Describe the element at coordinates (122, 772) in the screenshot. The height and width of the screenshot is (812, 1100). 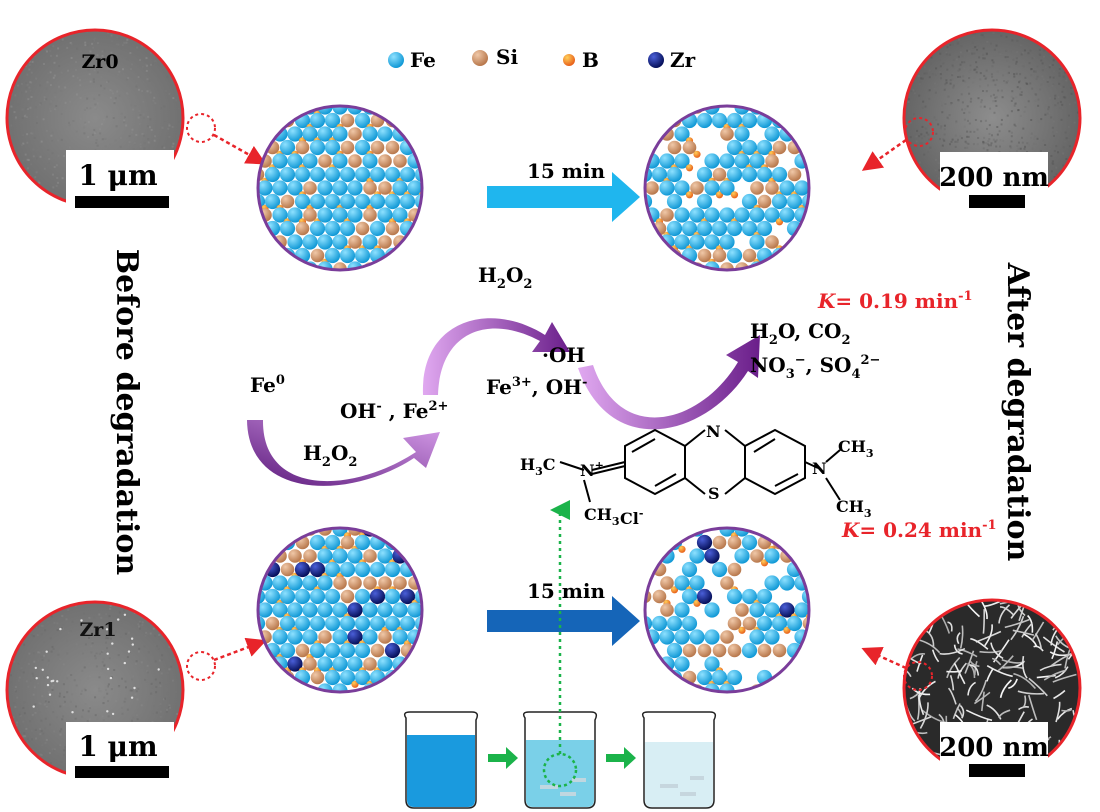
I see `scale-bar-zr1` at that location.